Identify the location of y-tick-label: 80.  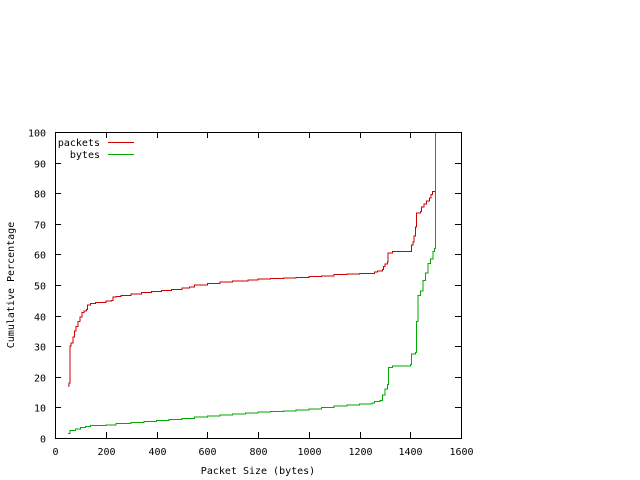
(40, 195).